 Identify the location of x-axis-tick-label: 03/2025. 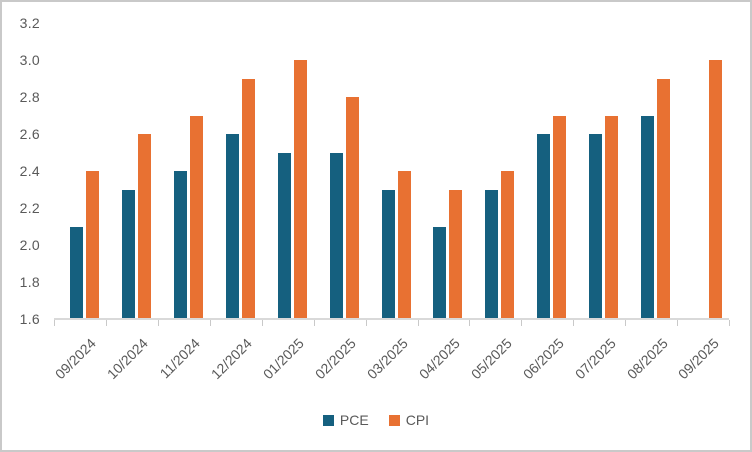
(387, 359).